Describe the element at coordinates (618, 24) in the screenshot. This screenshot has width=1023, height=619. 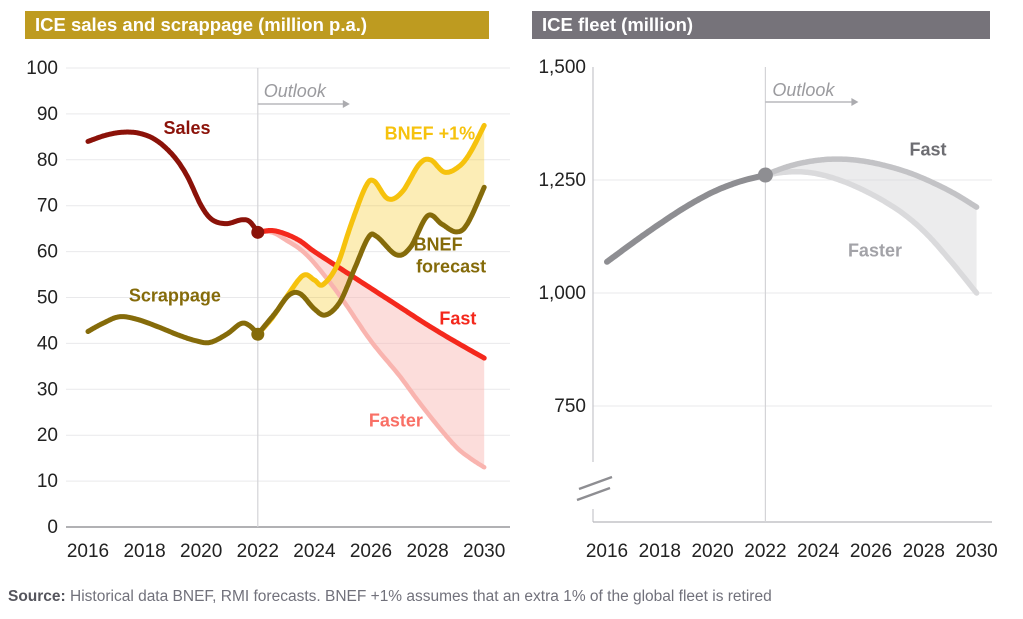
I see `right-chart-title: ICE fleet (million)` at that location.